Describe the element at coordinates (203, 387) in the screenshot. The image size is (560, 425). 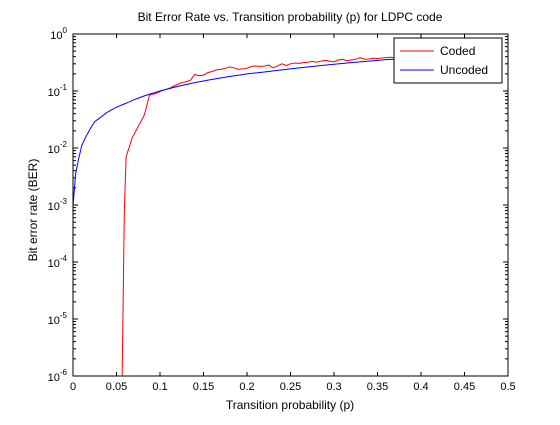
I see `x-tick-label: 0.15` at that location.